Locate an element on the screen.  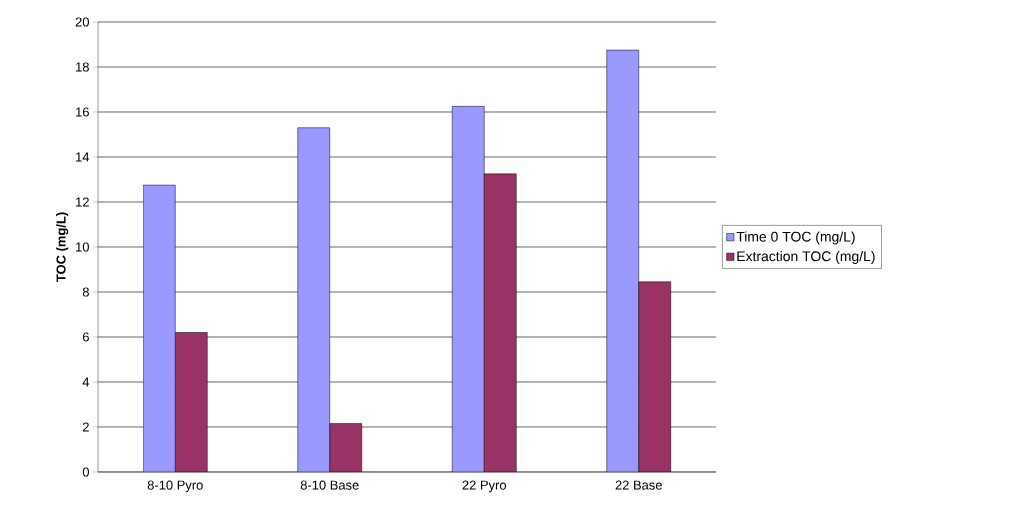
y-tick-label: 14 is located at coordinates (83, 157).